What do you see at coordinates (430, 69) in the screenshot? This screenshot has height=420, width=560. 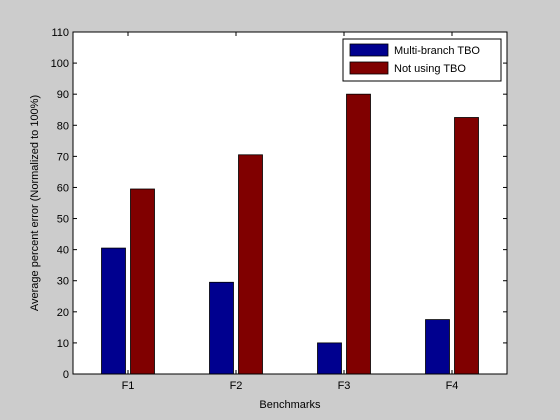 I see `legend-label-series-2: Not using TBO` at bounding box center [430, 69].